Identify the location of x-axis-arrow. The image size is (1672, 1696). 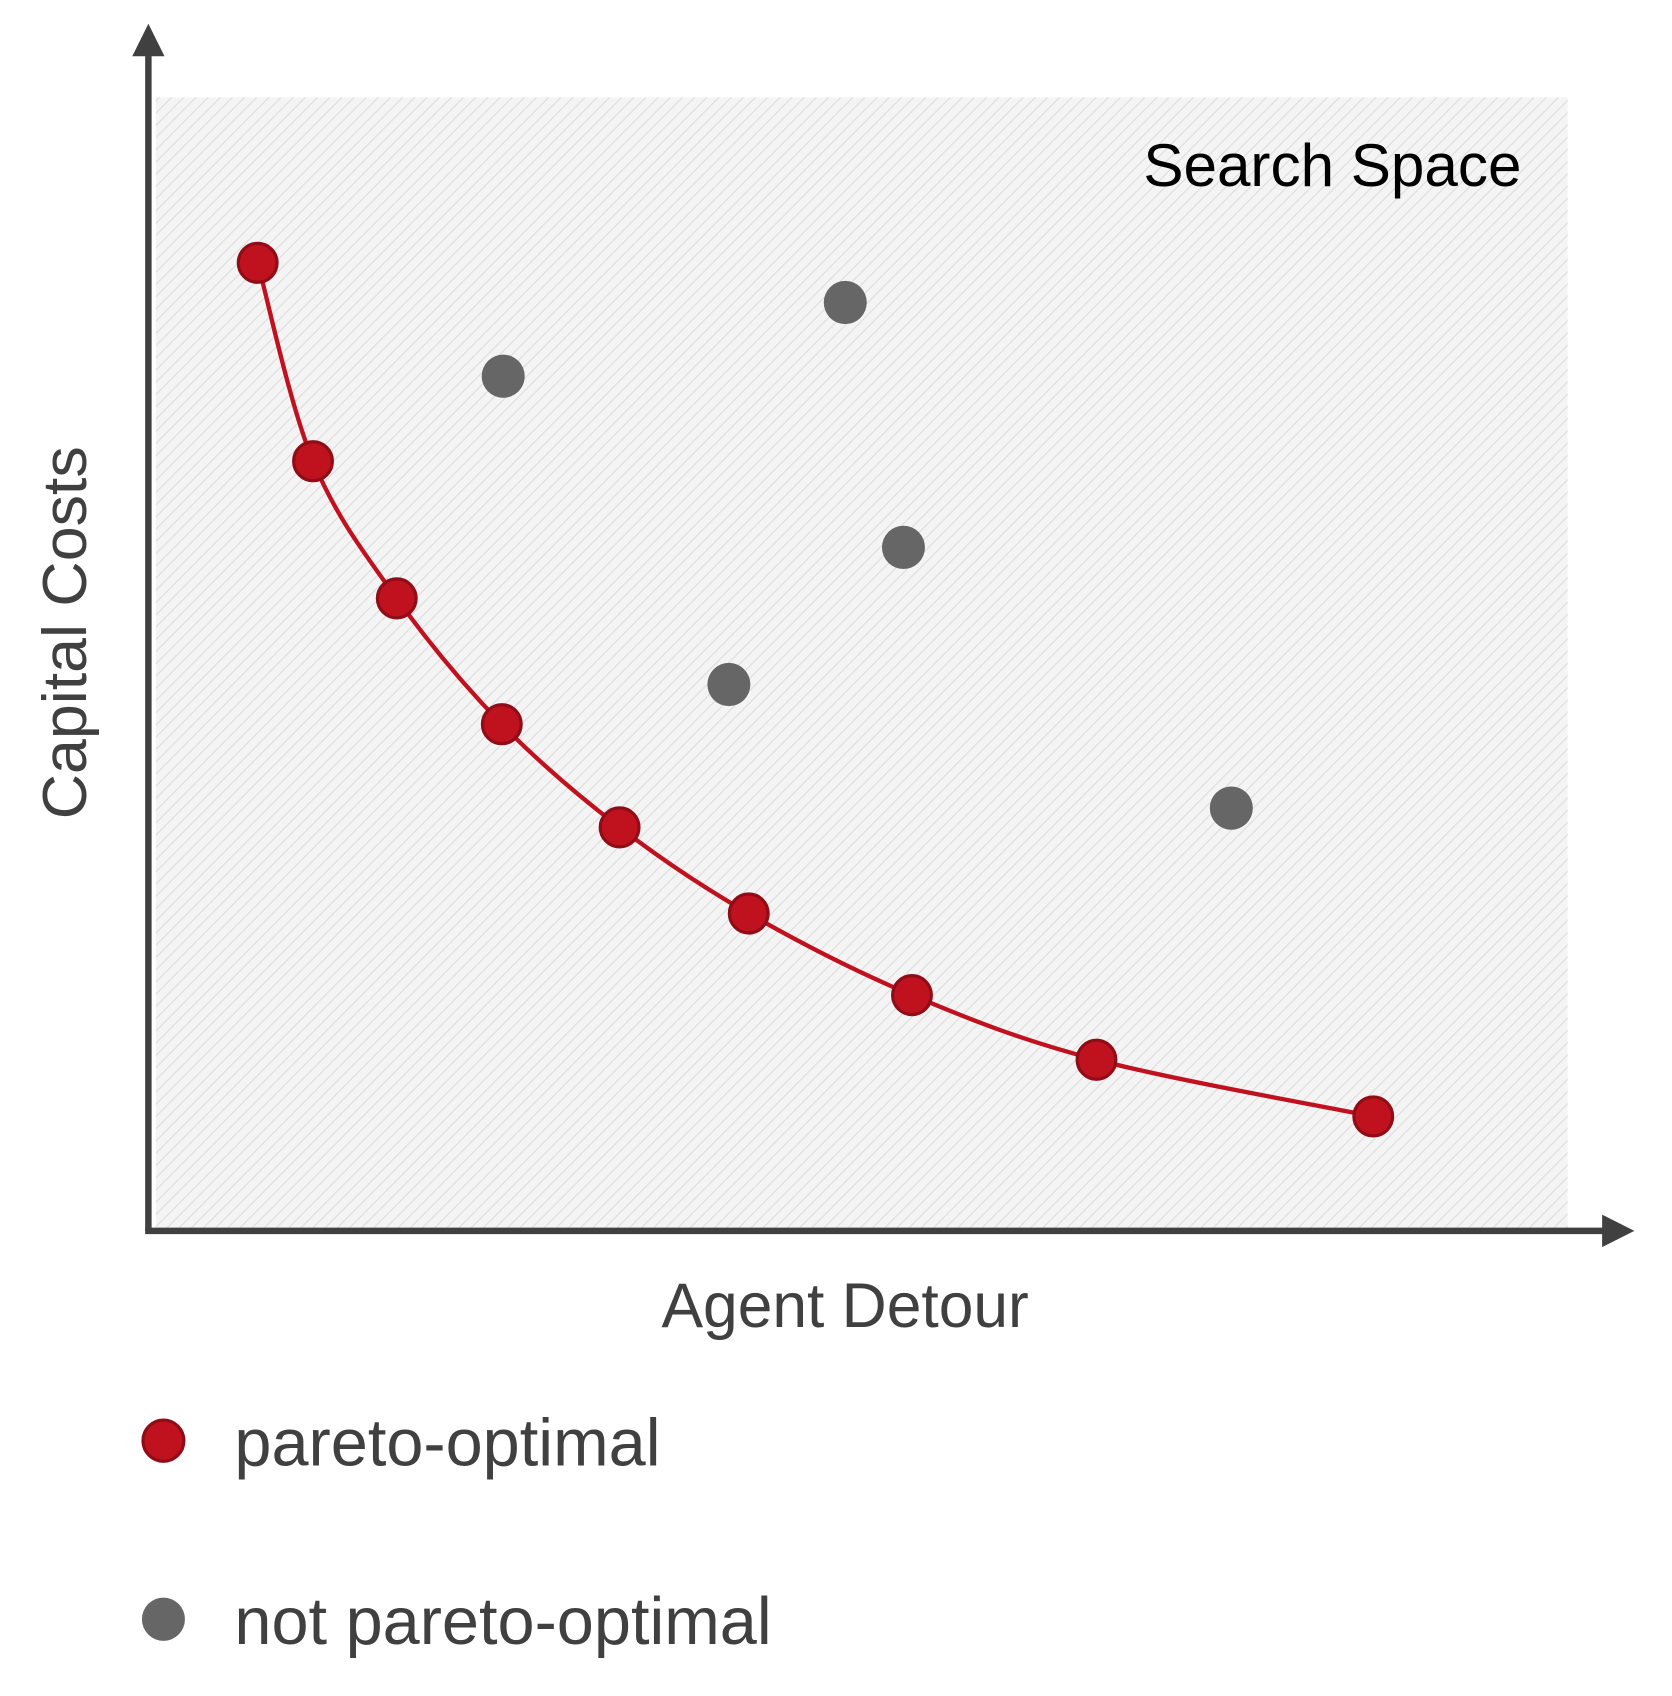
(1618, 1231).